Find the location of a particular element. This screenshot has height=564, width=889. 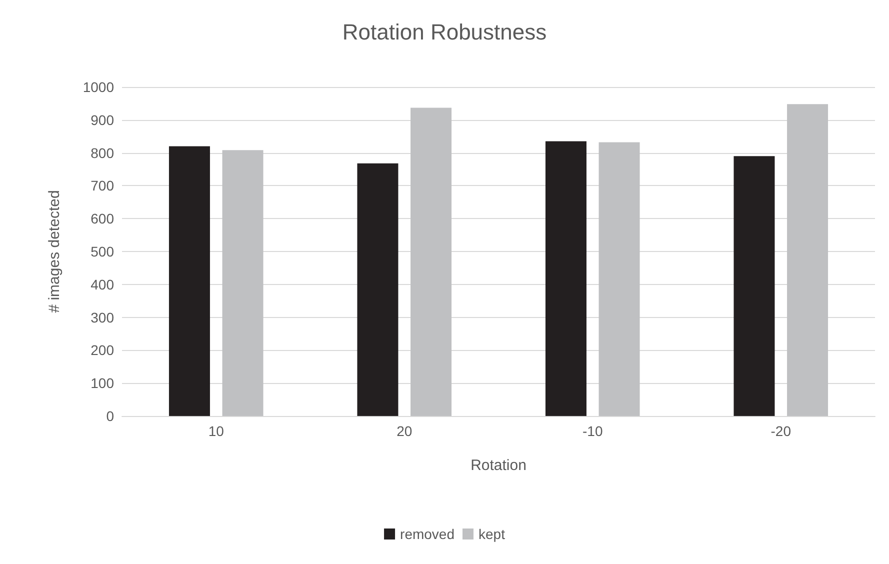

x-axis-title: Rotation is located at coordinates (498, 465).